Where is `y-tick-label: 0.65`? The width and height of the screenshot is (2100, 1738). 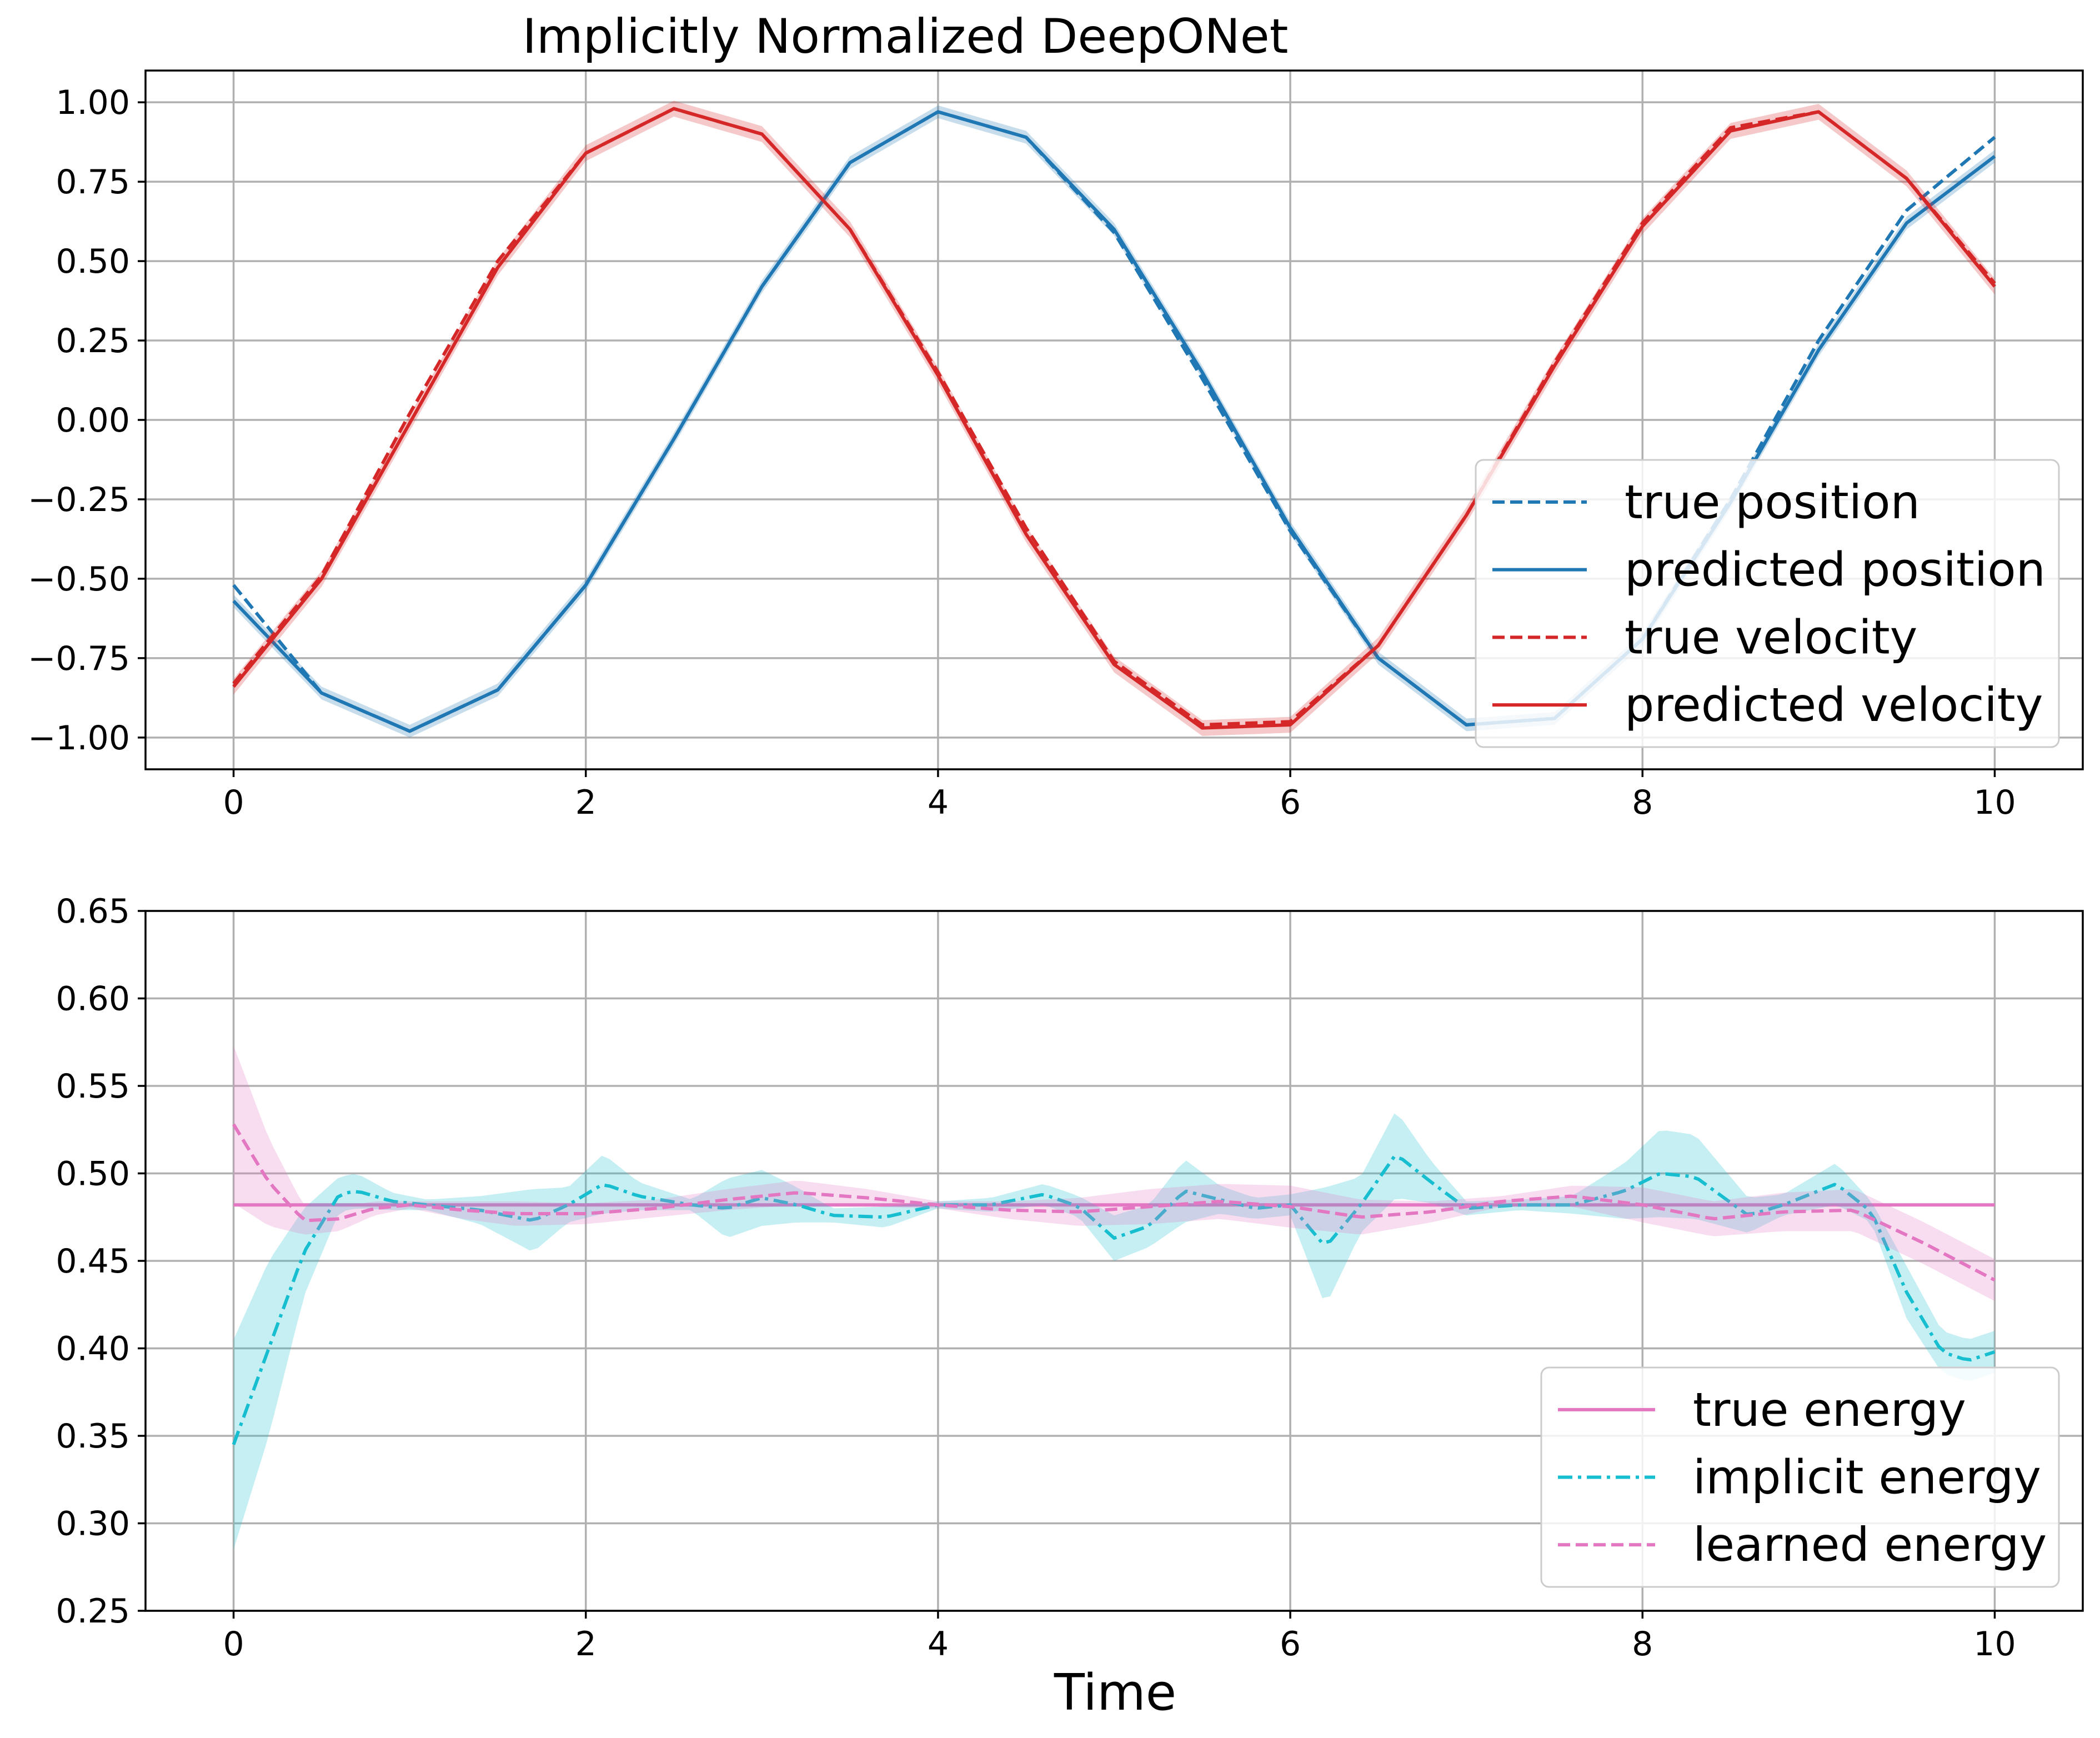 y-tick-label: 0.65 is located at coordinates (93, 911).